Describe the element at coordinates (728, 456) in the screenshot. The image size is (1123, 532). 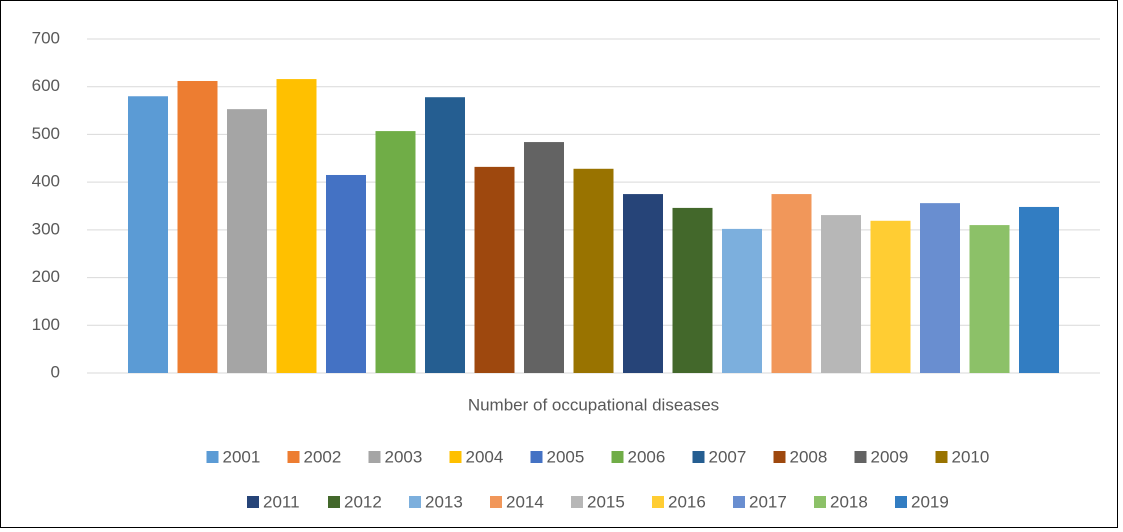
I see `legend-label: 2007` at that location.